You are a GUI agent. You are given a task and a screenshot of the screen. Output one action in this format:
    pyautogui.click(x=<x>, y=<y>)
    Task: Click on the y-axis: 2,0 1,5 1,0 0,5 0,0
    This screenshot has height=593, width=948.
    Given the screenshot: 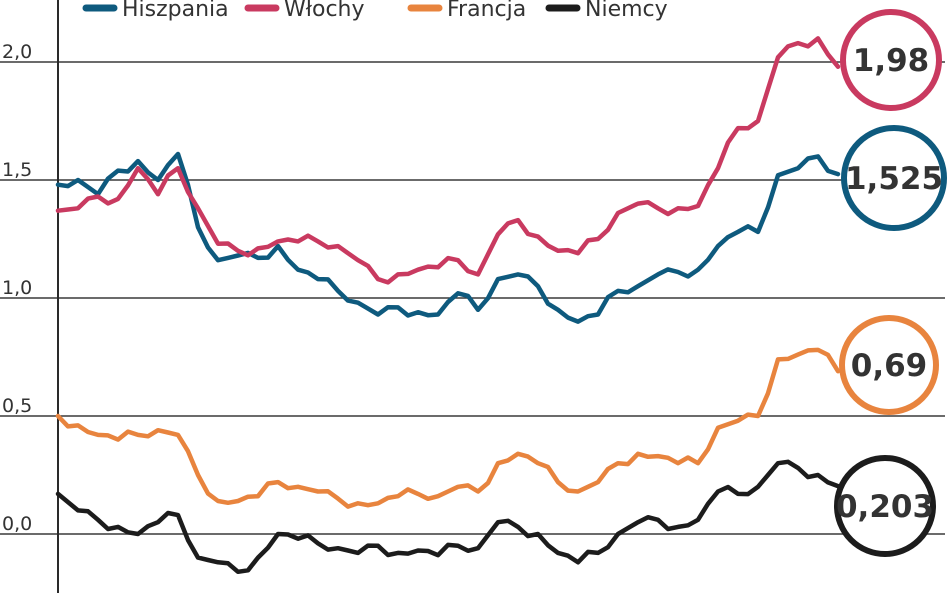 What is the action you would take?
    pyautogui.click(x=30, y=296)
    